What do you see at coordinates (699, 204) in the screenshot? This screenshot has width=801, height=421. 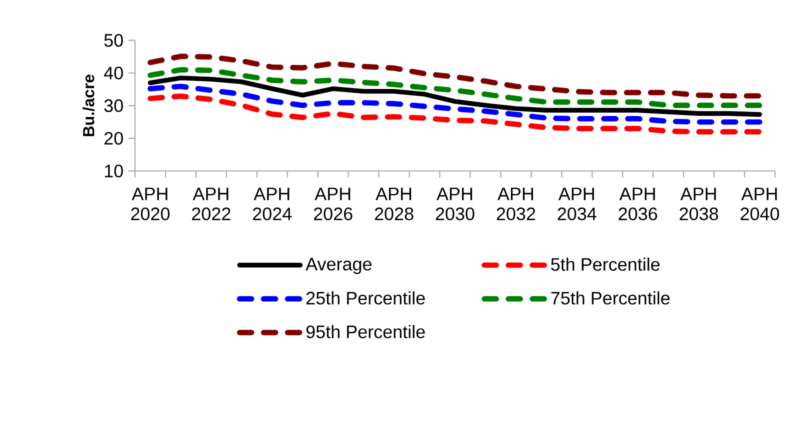 I see `x-tick-label: APH 2038` at bounding box center [699, 204].